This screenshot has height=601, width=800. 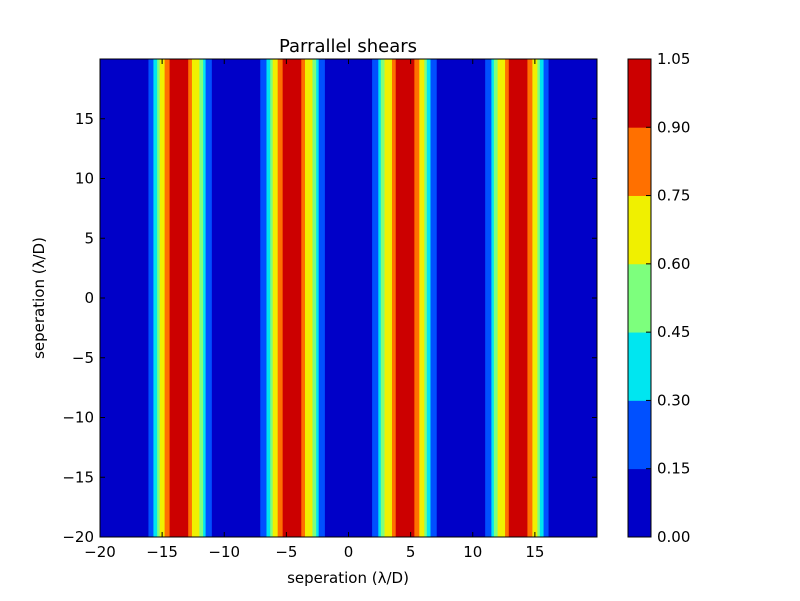 I want to click on colorbar-tick-label: 0.00, so click(x=673, y=537).